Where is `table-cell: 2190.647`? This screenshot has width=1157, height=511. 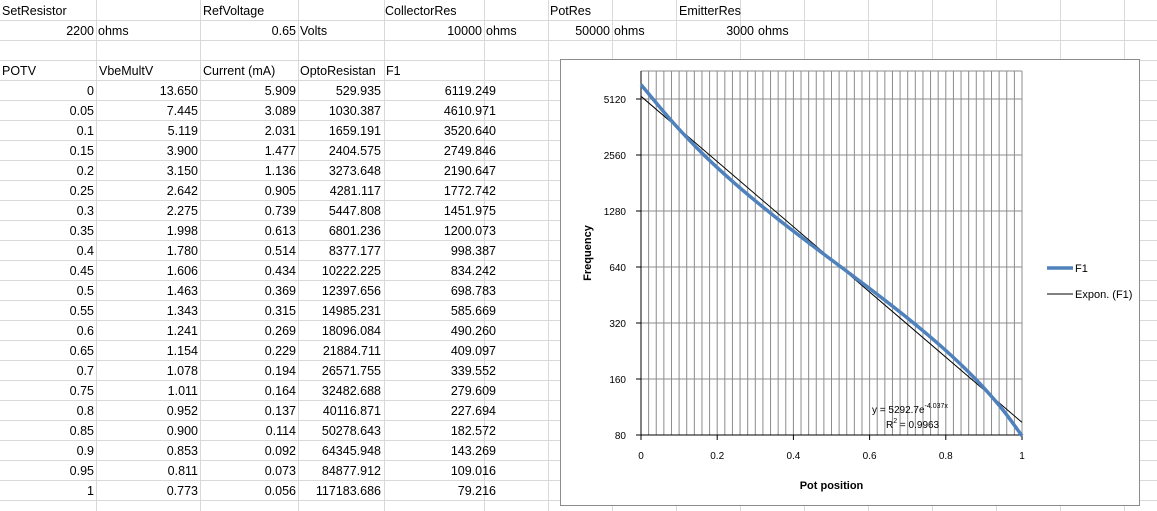 table-cell: 2190.647 is located at coordinates (469, 171).